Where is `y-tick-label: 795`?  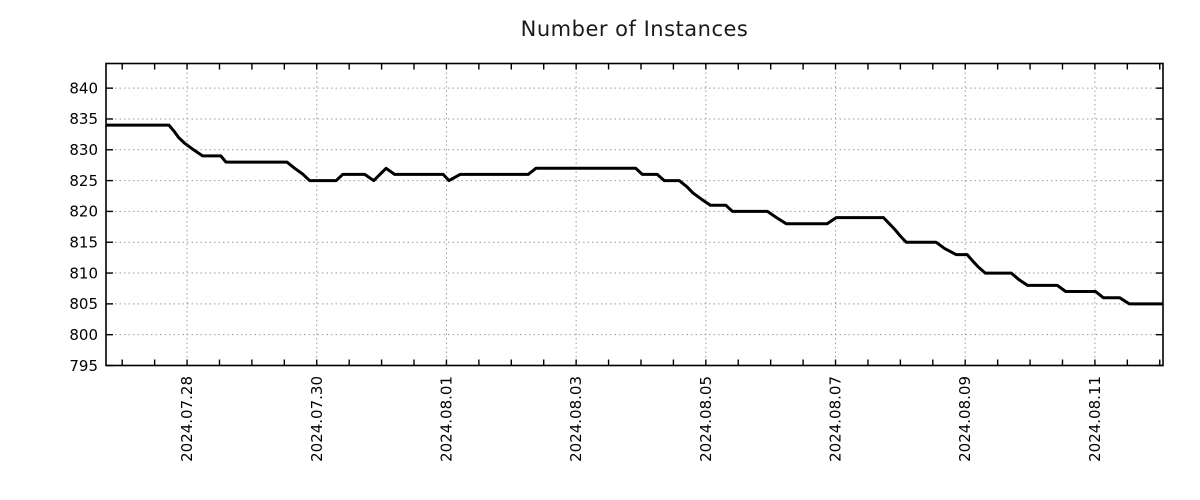 y-tick-label: 795 is located at coordinates (83, 366).